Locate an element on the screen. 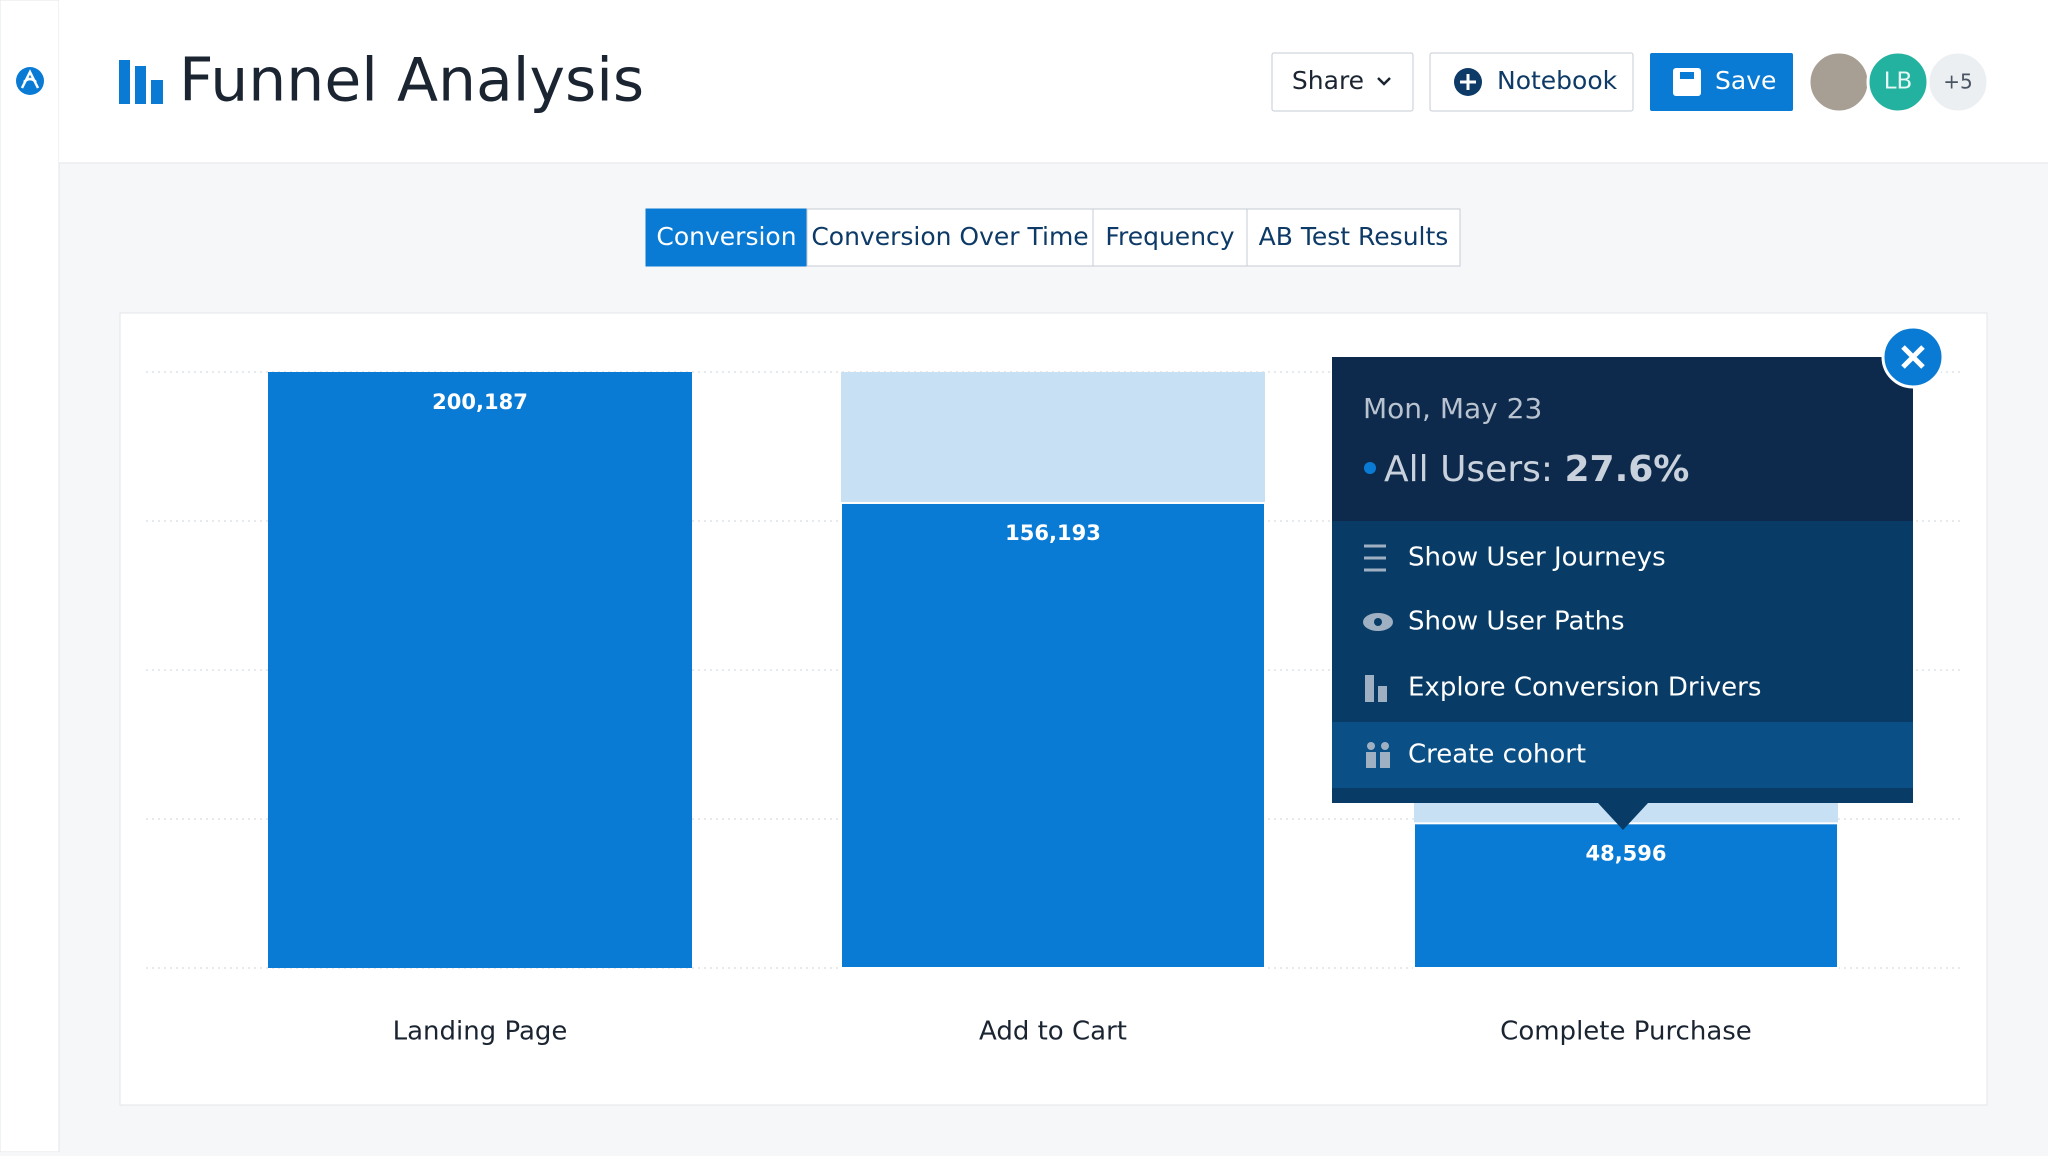 This screenshot has width=2048, height=1156. plus-glyph is located at coordinates (1468, 82).